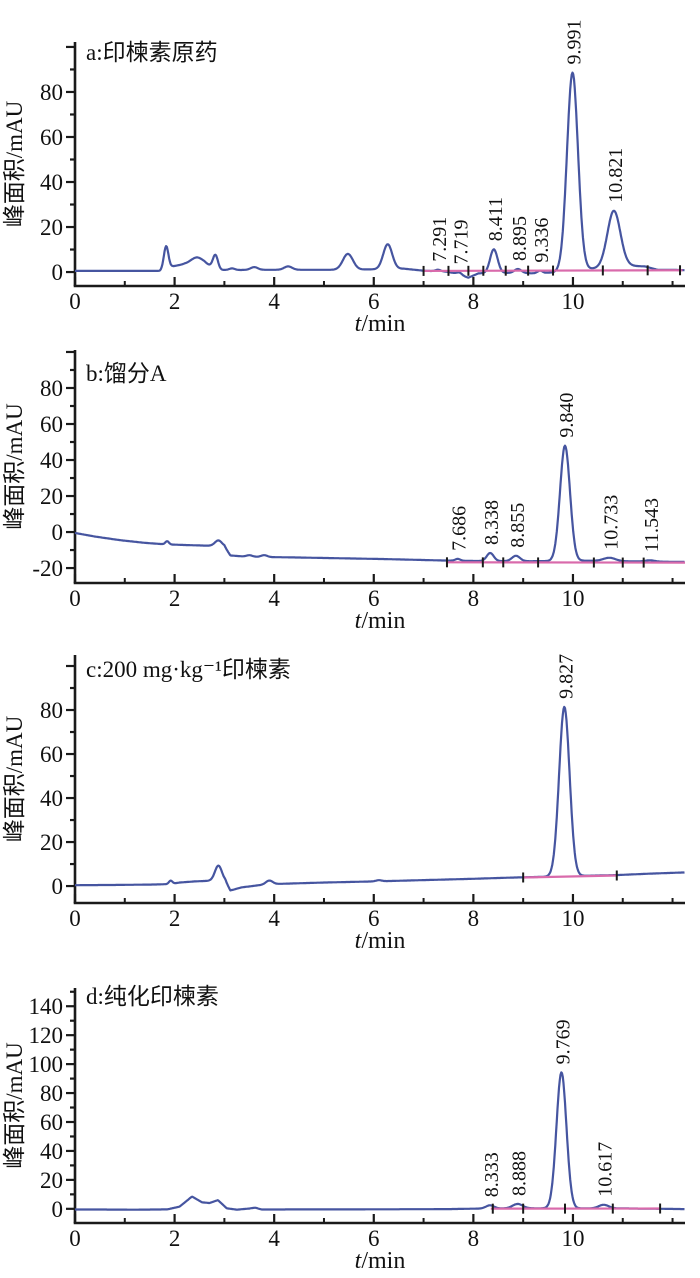 This screenshot has height=1278, width=700. I want to click on y-tick-label: 120, so click(46, 1035).